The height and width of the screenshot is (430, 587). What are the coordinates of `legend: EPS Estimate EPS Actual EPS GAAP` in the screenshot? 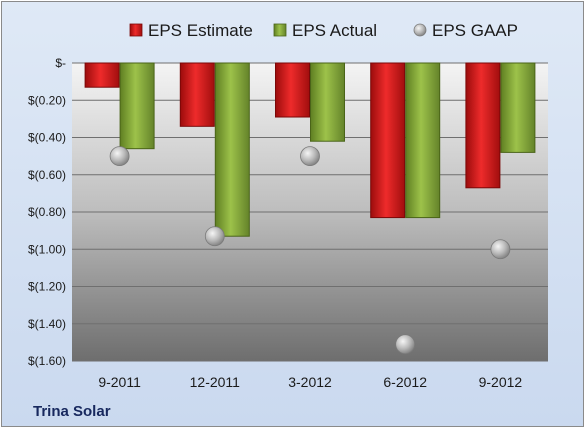 It's located at (323, 30).